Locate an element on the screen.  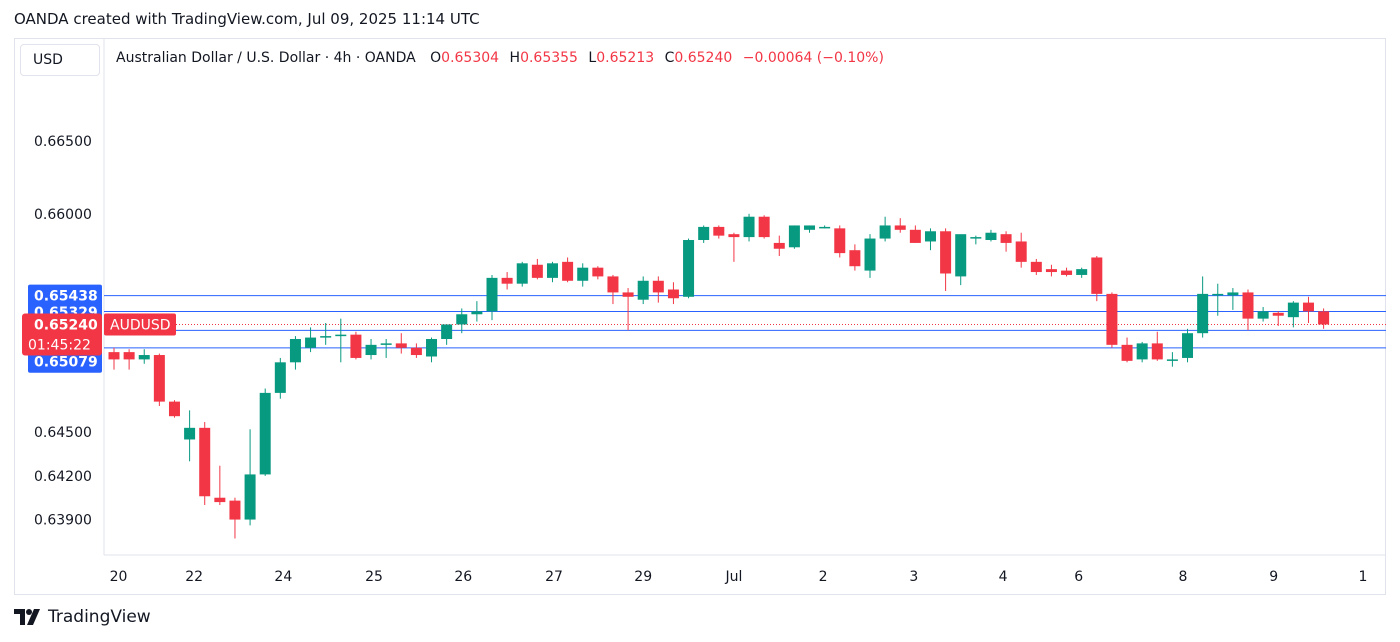
x-tick-label: 24 is located at coordinates (283, 577).